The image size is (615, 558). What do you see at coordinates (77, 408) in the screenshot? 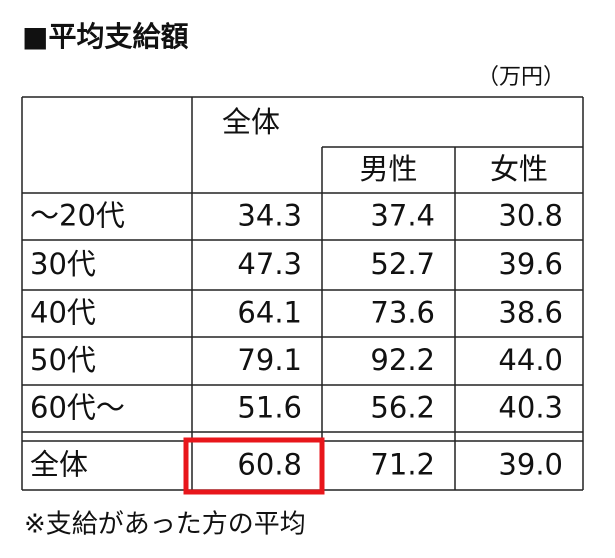
I see `row-label: 60代～` at bounding box center [77, 408].